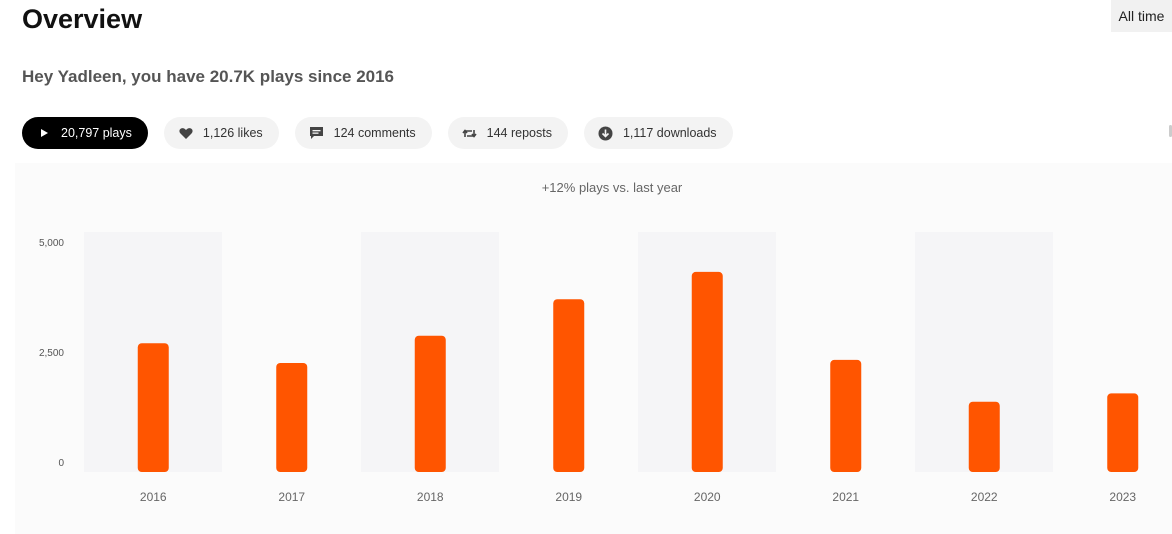 This screenshot has width=1172, height=534. Describe the element at coordinates (430, 497) in the screenshot. I see `x-tick-label: 2018` at that location.